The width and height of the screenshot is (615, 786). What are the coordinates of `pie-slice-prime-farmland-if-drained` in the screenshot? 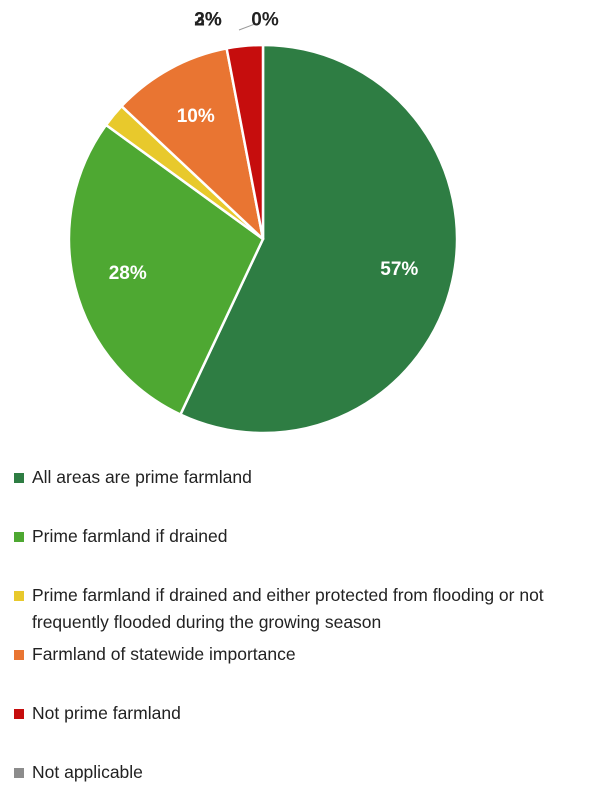 It's located at (166, 269).